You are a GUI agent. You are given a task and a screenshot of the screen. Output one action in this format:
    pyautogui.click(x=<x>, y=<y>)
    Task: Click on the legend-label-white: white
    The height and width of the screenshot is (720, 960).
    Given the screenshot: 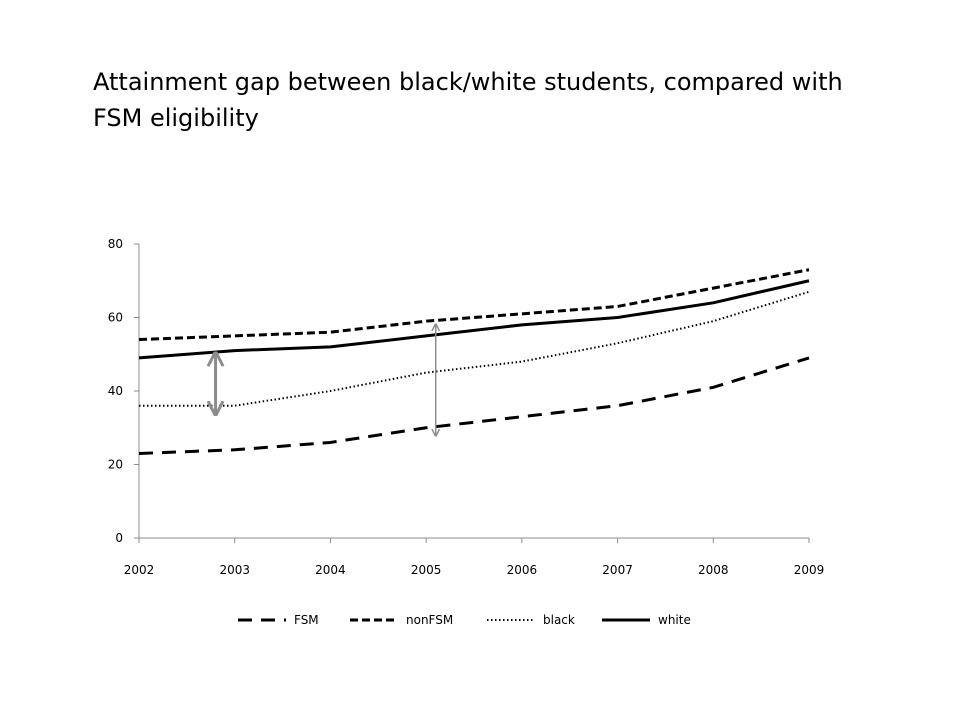 What is the action you would take?
    pyautogui.click(x=674, y=620)
    